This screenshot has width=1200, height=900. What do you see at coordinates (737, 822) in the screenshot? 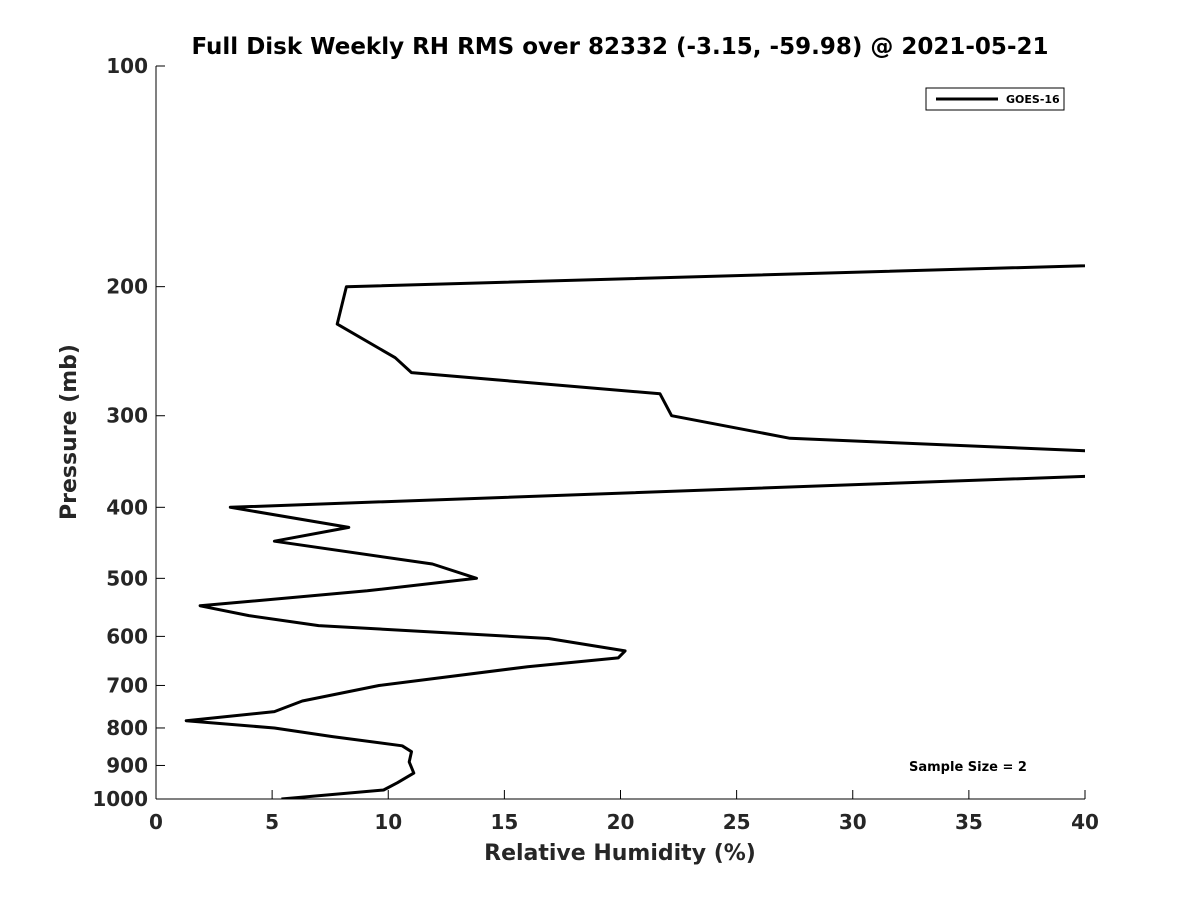
I see `x-tick-label: 25` at bounding box center [737, 822].